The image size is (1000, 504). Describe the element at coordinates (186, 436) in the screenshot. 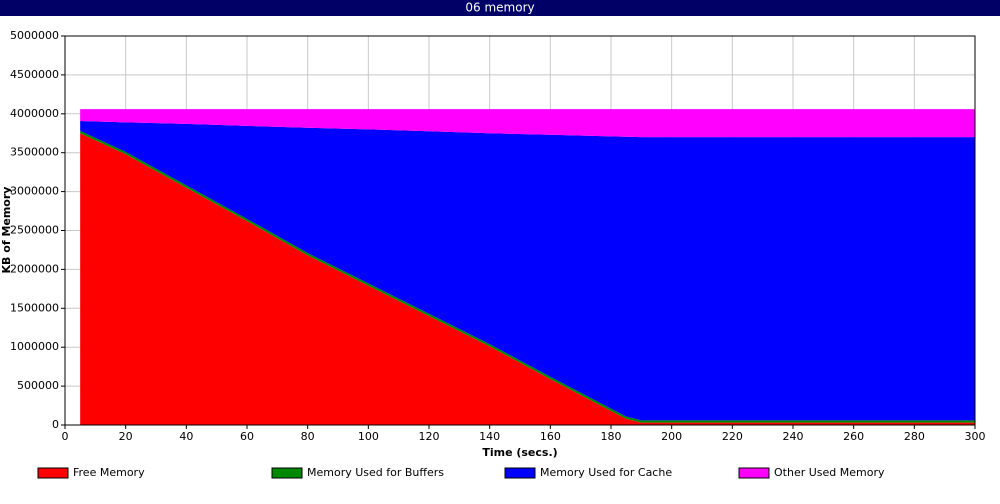

I see `x-tick-label: 40` at that location.